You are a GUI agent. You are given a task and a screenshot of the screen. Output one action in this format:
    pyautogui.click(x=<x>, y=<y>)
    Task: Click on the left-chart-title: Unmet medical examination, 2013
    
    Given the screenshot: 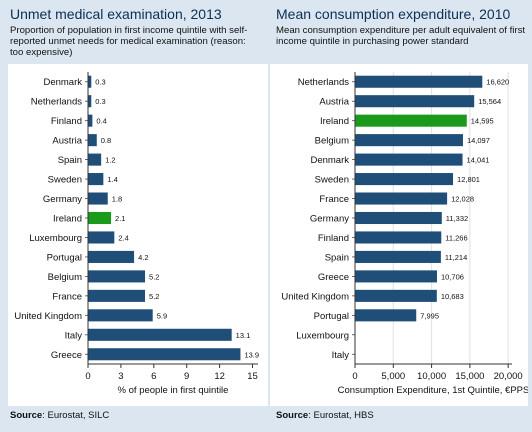 What is the action you would take?
    pyautogui.click(x=116, y=14)
    